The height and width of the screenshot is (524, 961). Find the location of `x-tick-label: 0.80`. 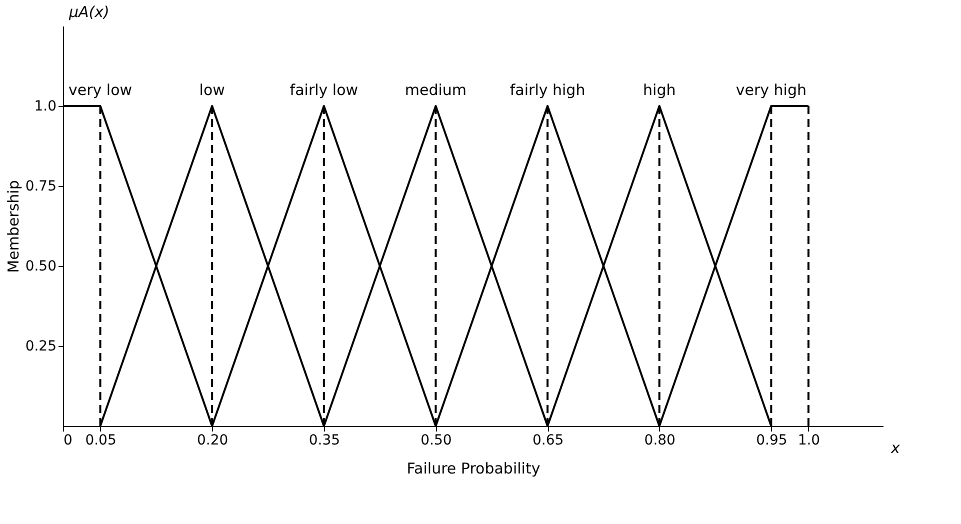

x-tick-label: 0.80 is located at coordinates (660, 440).